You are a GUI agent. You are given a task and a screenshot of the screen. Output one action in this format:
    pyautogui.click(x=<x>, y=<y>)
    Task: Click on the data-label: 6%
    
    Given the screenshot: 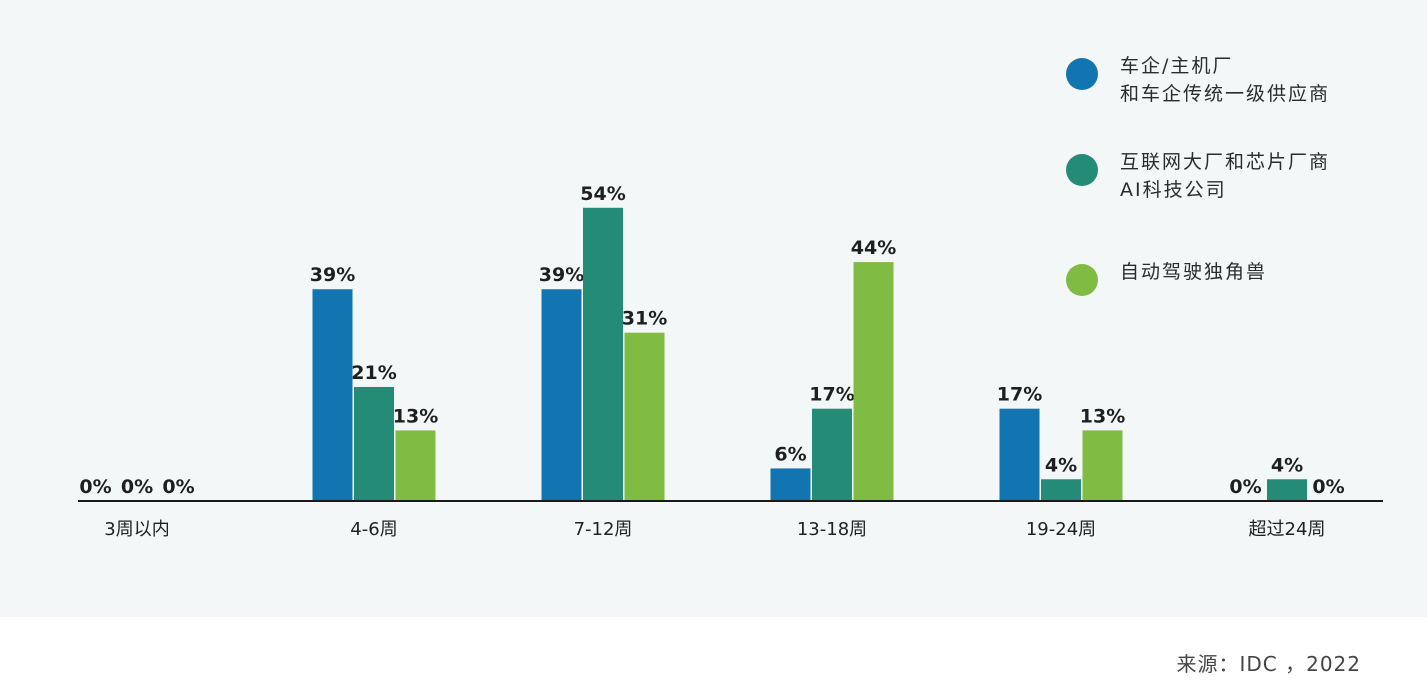 What is the action you would take?
    pyautogui.click(x=790, y=454)
    